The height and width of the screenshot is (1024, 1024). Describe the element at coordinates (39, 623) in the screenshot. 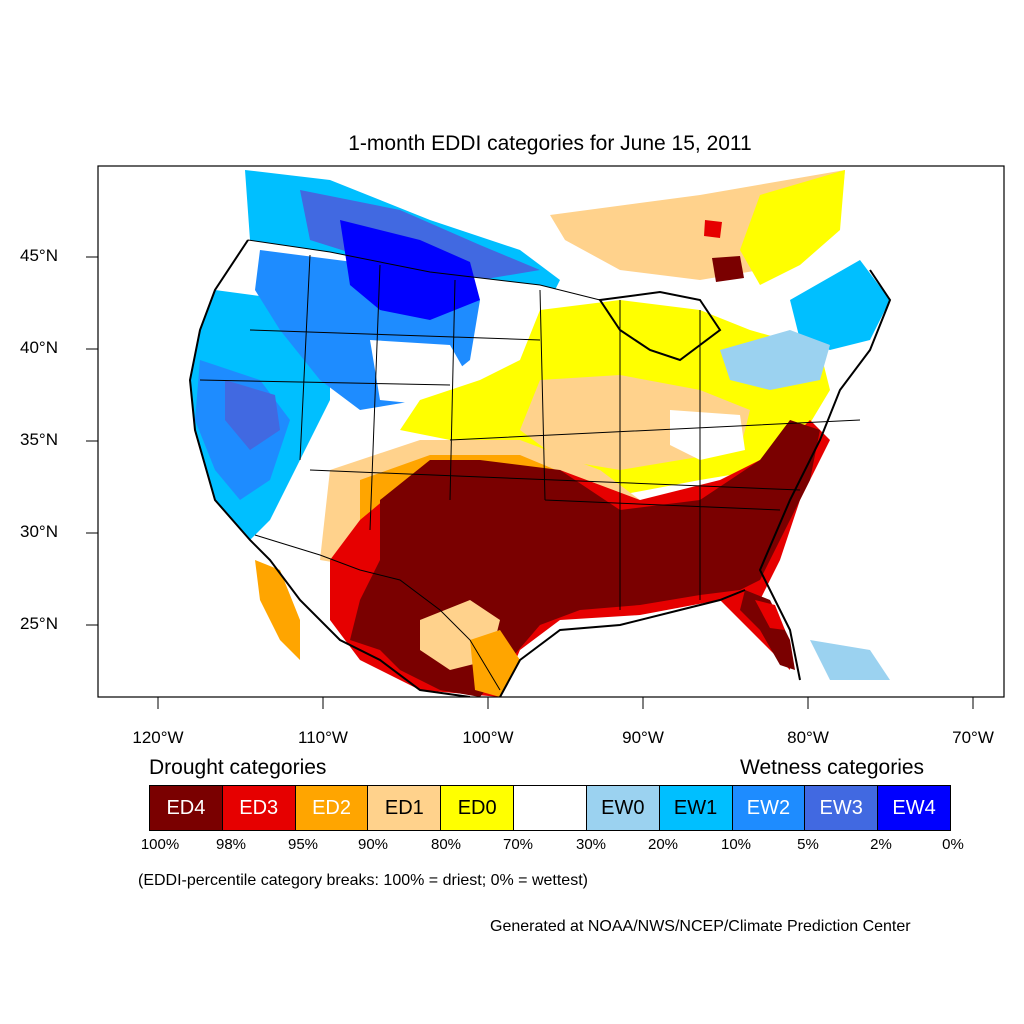

I see `lat-label-25: 25°N` at that location.